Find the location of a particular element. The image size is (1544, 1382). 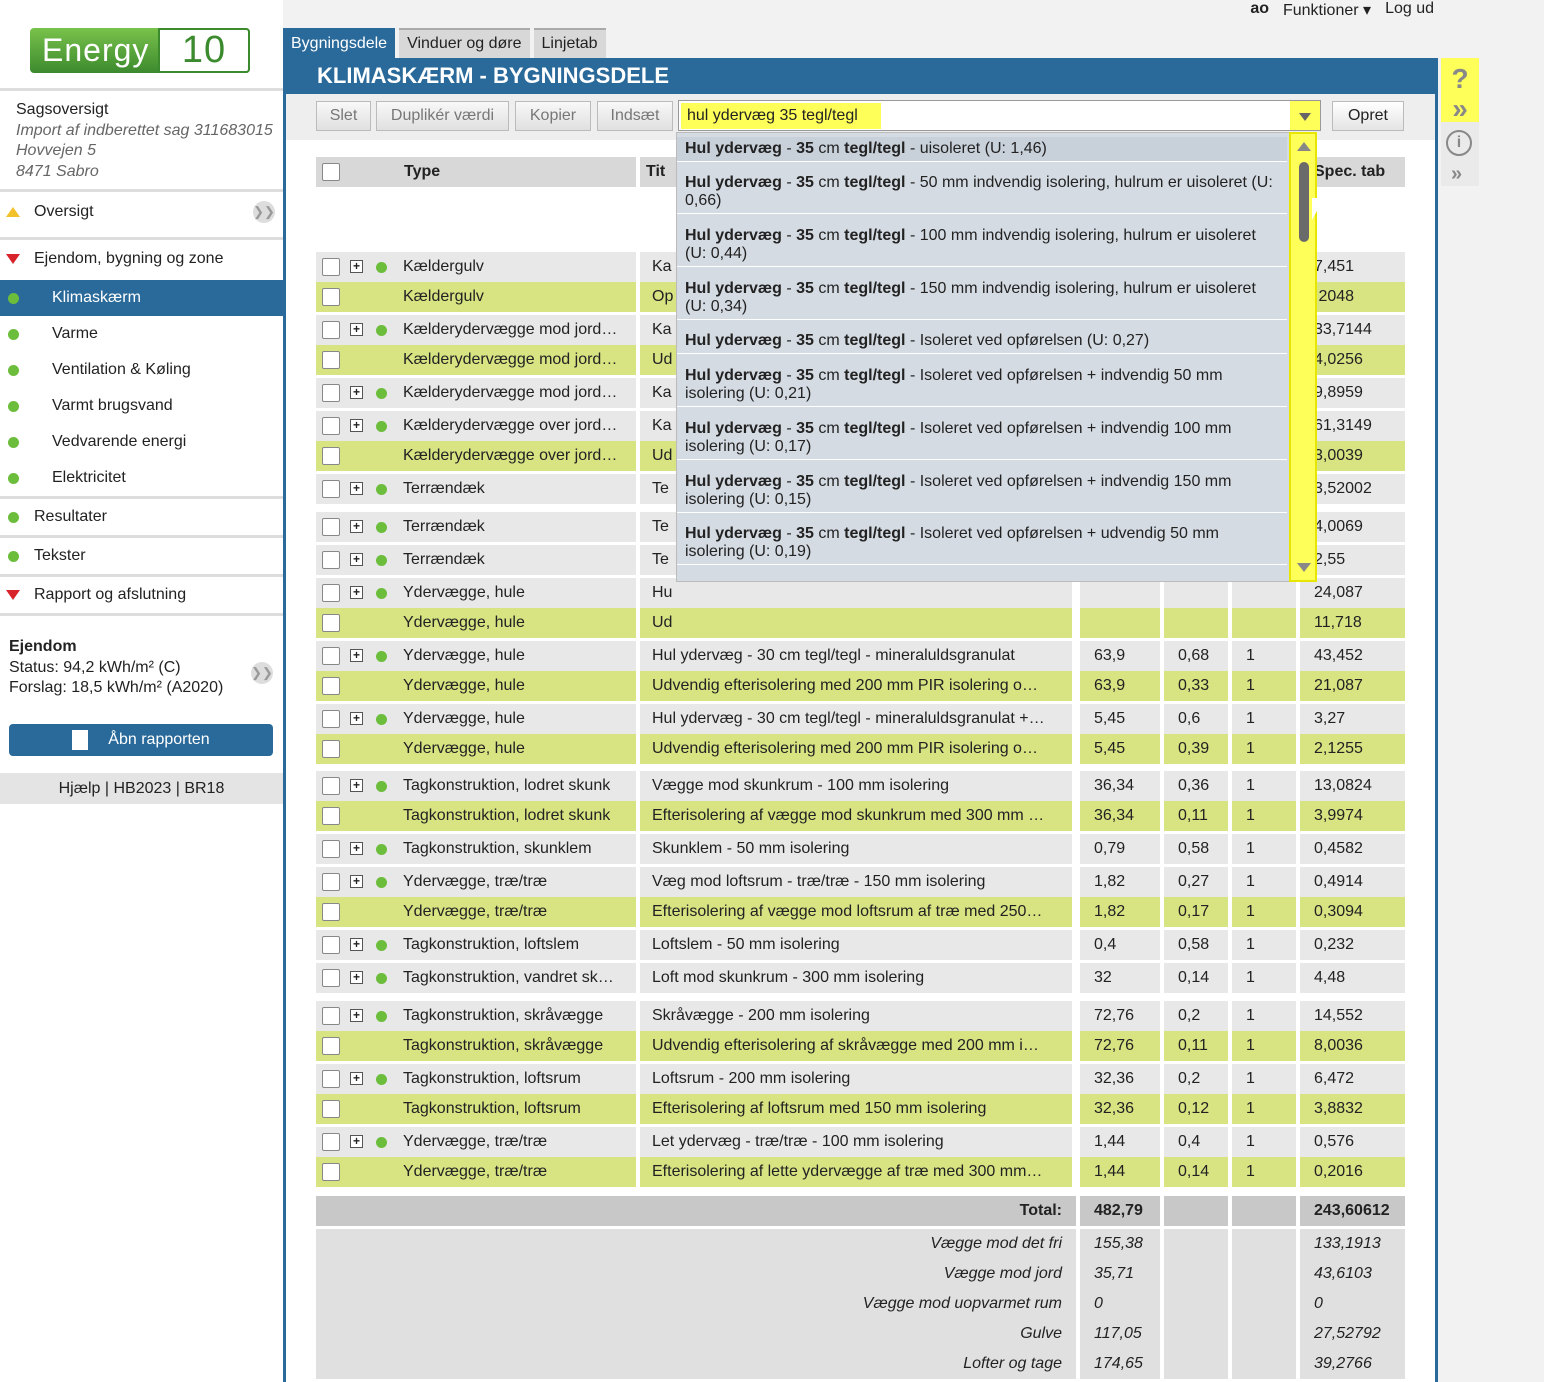

search-input: hul ydervæg 35 tegl/tegl is located at coordinates (781, 116).